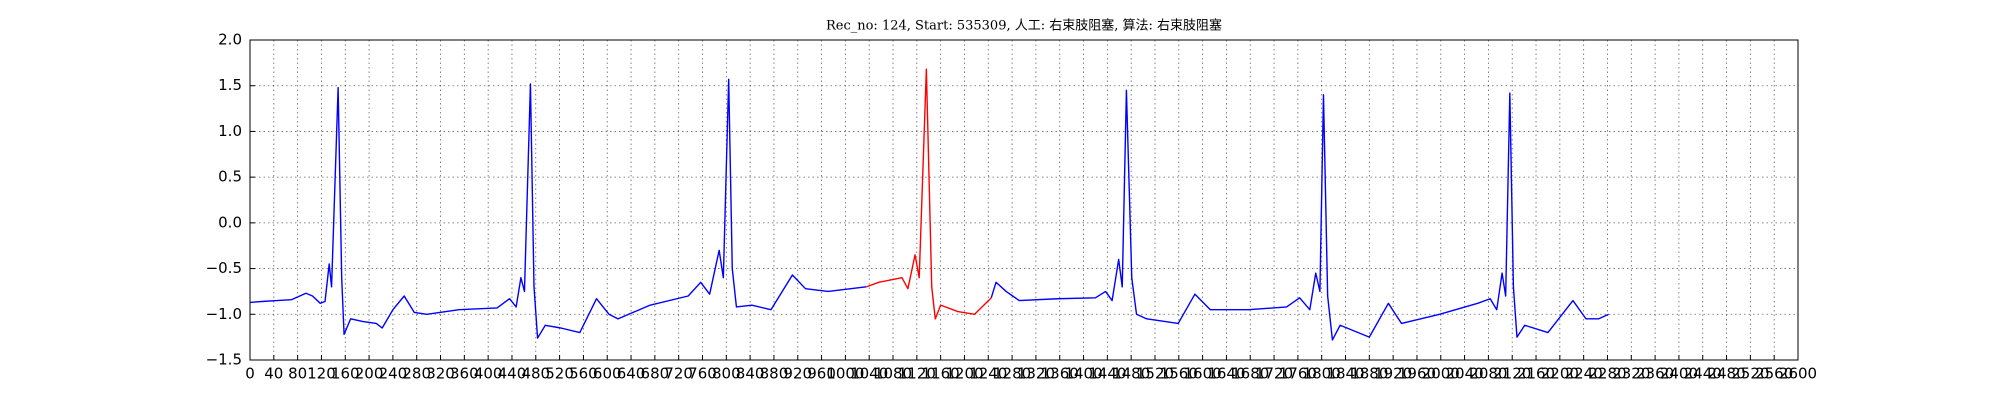 This screenshot has width=2000, height=400. Describe the element at coordinates (1488, 374) in the screenshot. I see `x-tick-label: 2080` at that location.